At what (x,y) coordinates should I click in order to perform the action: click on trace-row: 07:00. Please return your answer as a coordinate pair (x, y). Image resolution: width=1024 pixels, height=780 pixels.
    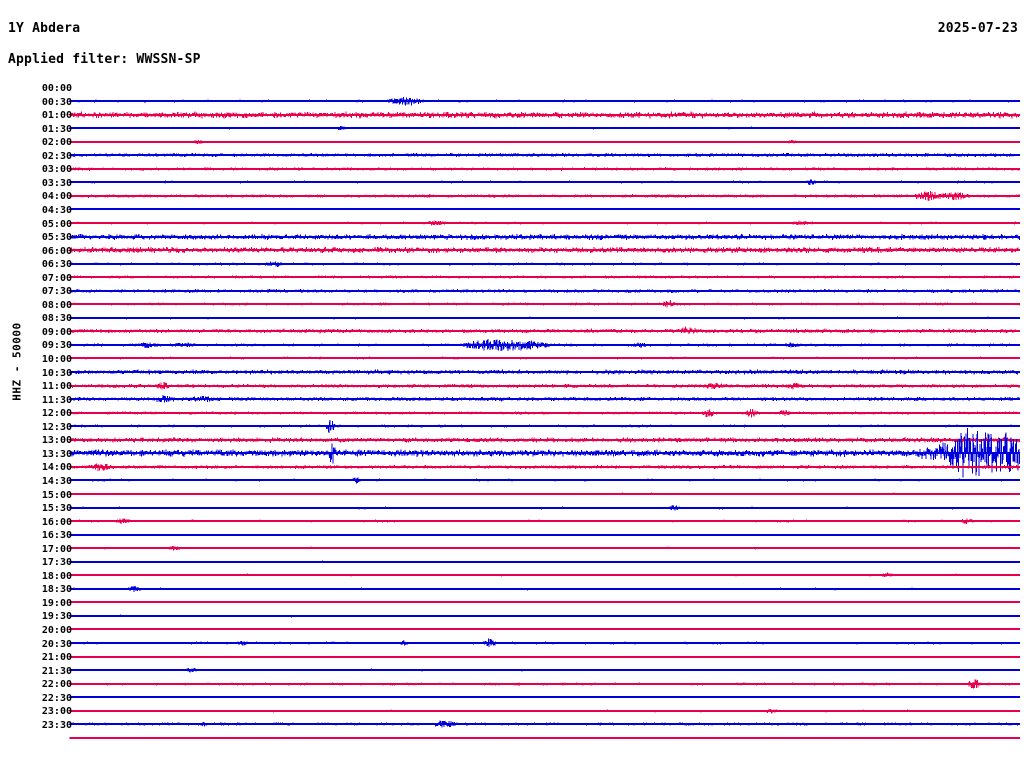
    Looking at the image, I should click on (512, 288).